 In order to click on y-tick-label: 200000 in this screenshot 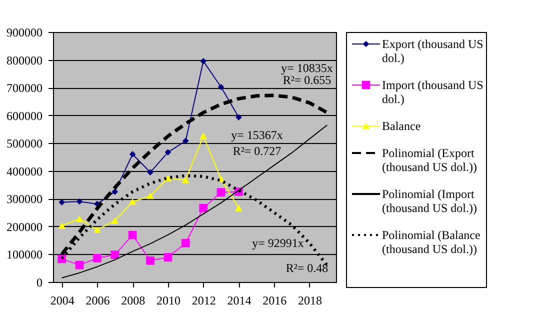, I will do `click(24, 227)`.